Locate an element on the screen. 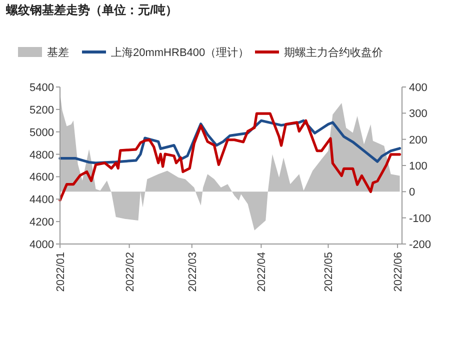  y-tick-label: 5000 is located at coordinates (42, 132).